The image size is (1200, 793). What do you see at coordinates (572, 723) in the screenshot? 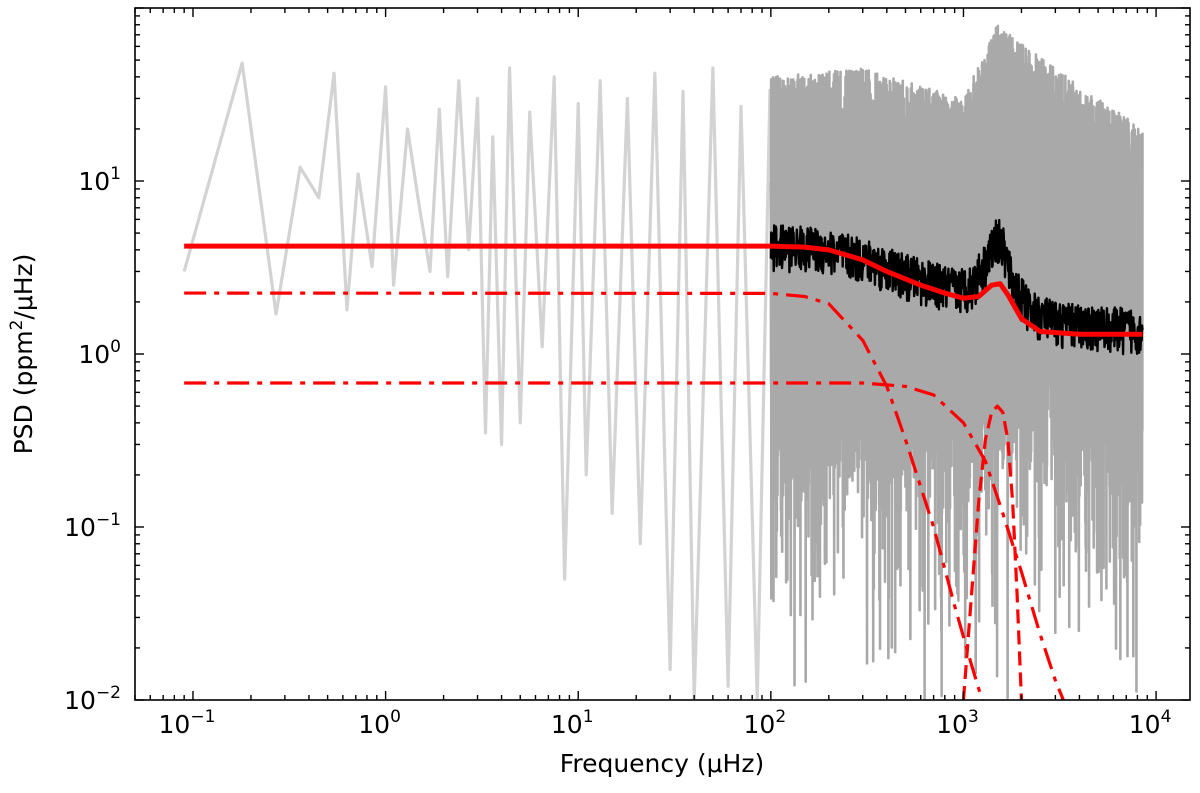
I see `x-tick-label: 10¹` at bounding box center [572, 723].